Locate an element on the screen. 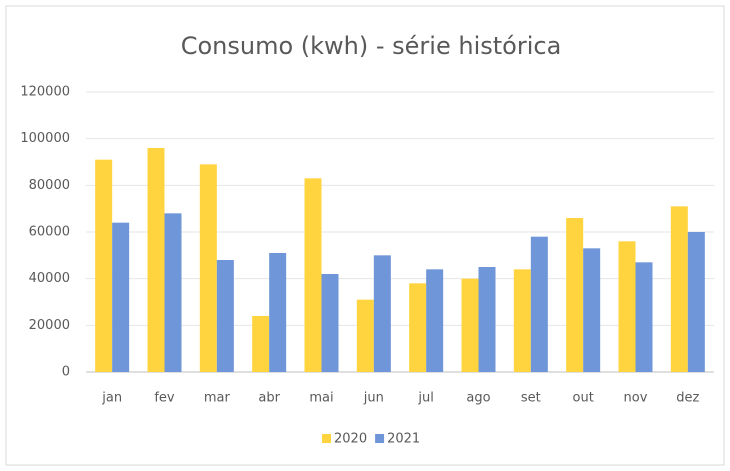  y-tick-label: 120000 is located at coordinates (45, 92).